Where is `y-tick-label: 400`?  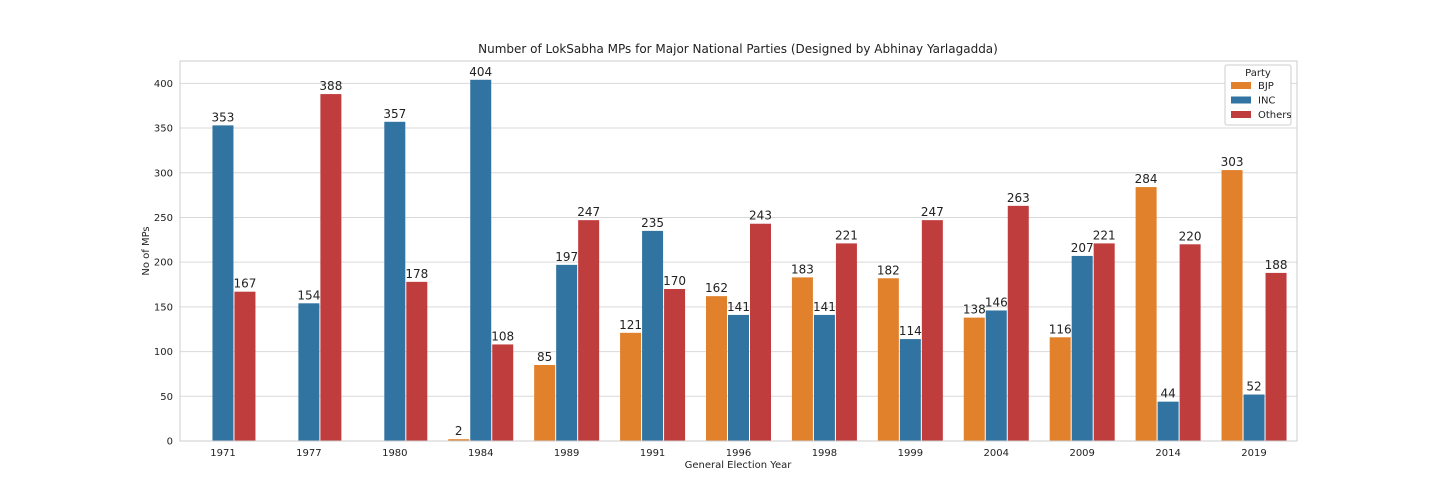
y-tick-label: 400 is located at coordinates (163, 84).